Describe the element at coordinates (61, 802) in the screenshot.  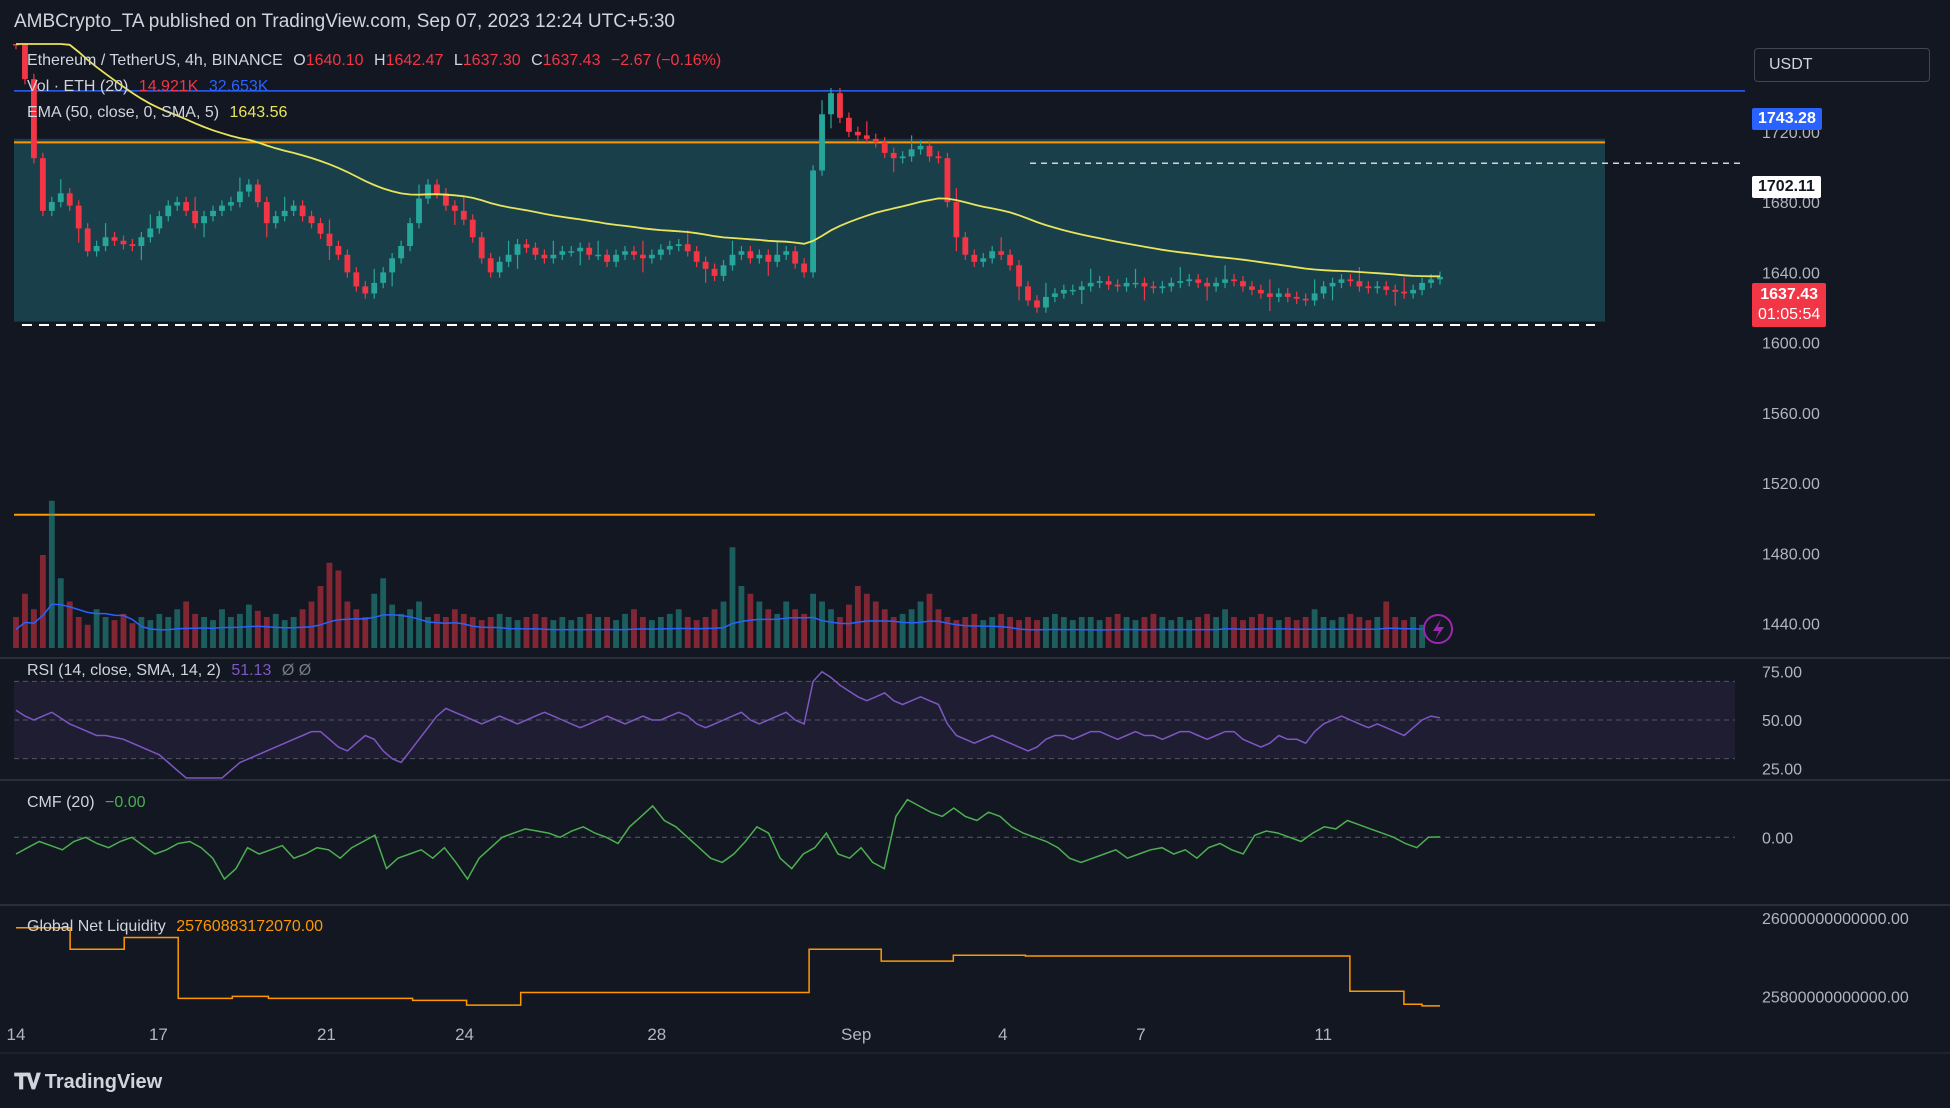
I see `cmf-label: CMF (20)` at that location.